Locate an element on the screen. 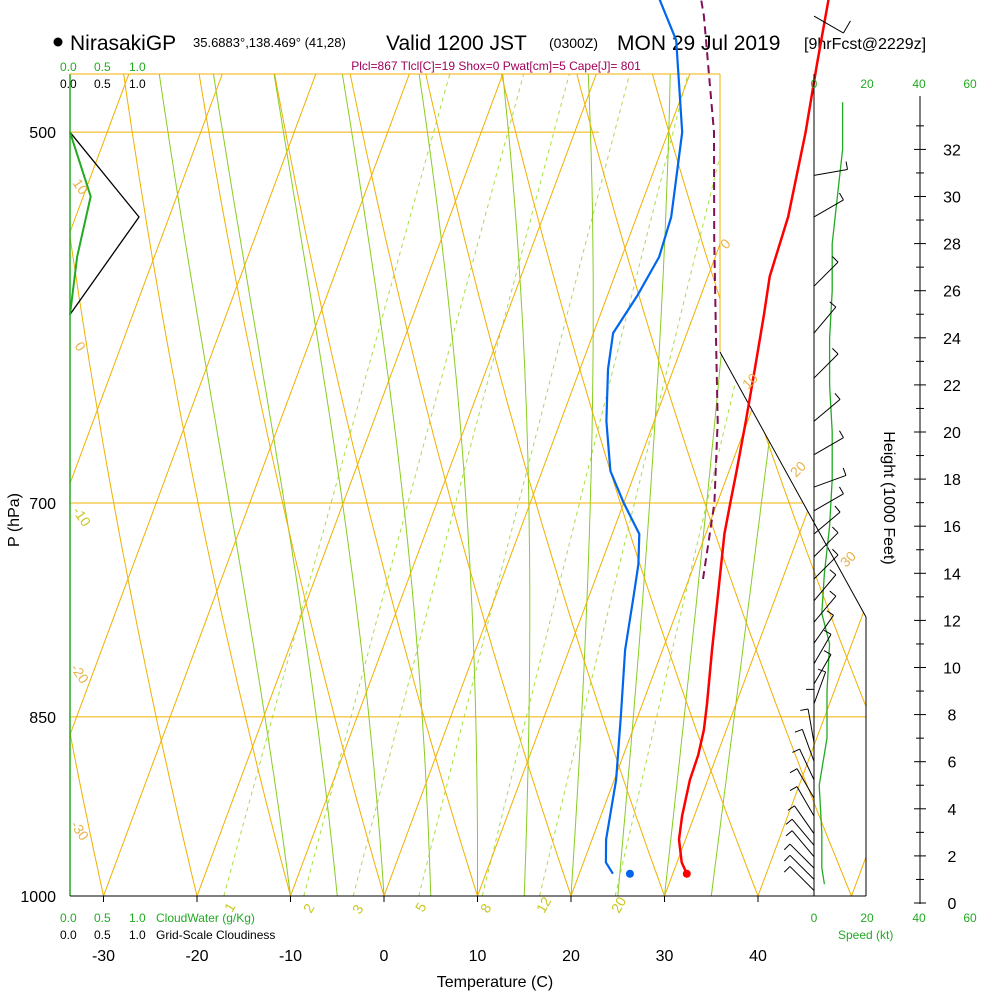 This screenshot has height=1000, width=1000. height-tick-label: 12 is located at coordinates (952, 621).